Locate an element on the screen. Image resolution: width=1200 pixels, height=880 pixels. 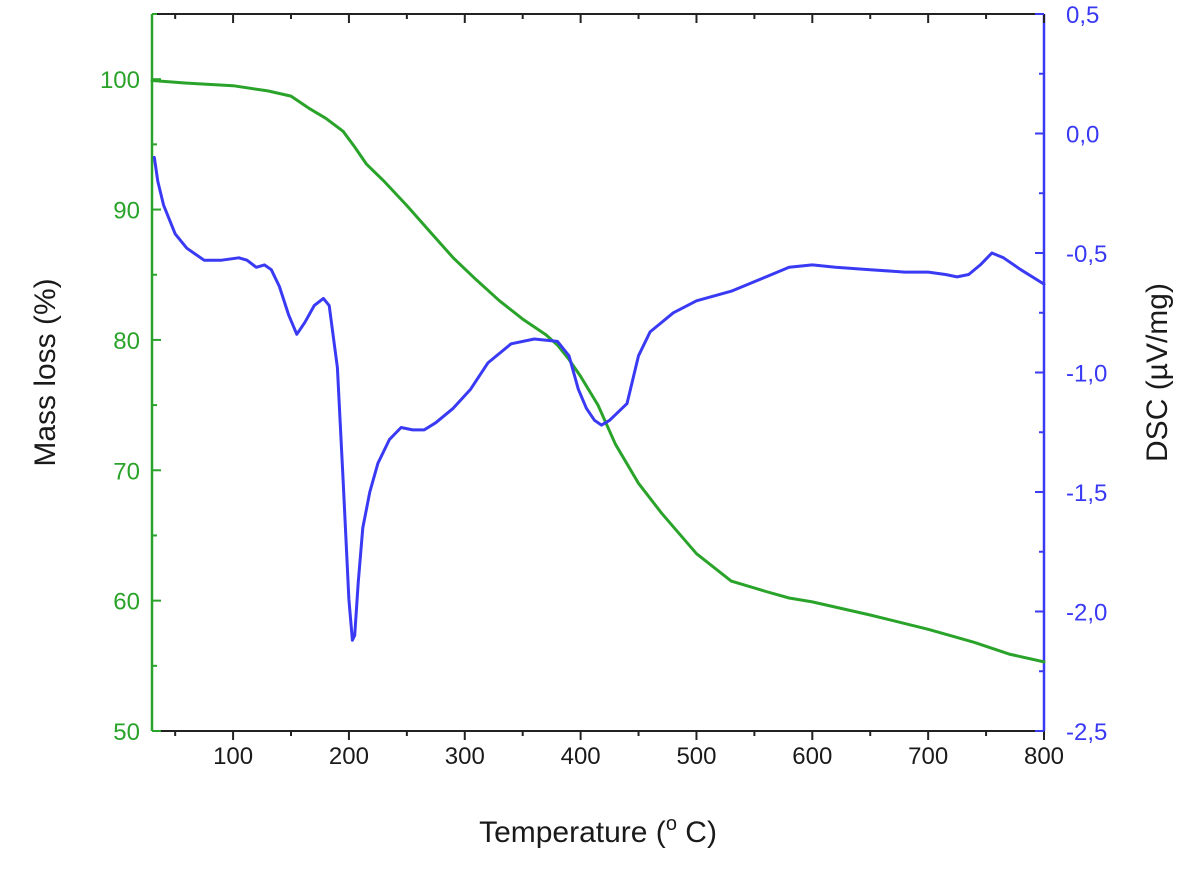
y-right-tick-label: -2,0 is located at coordinates (1086, 613).